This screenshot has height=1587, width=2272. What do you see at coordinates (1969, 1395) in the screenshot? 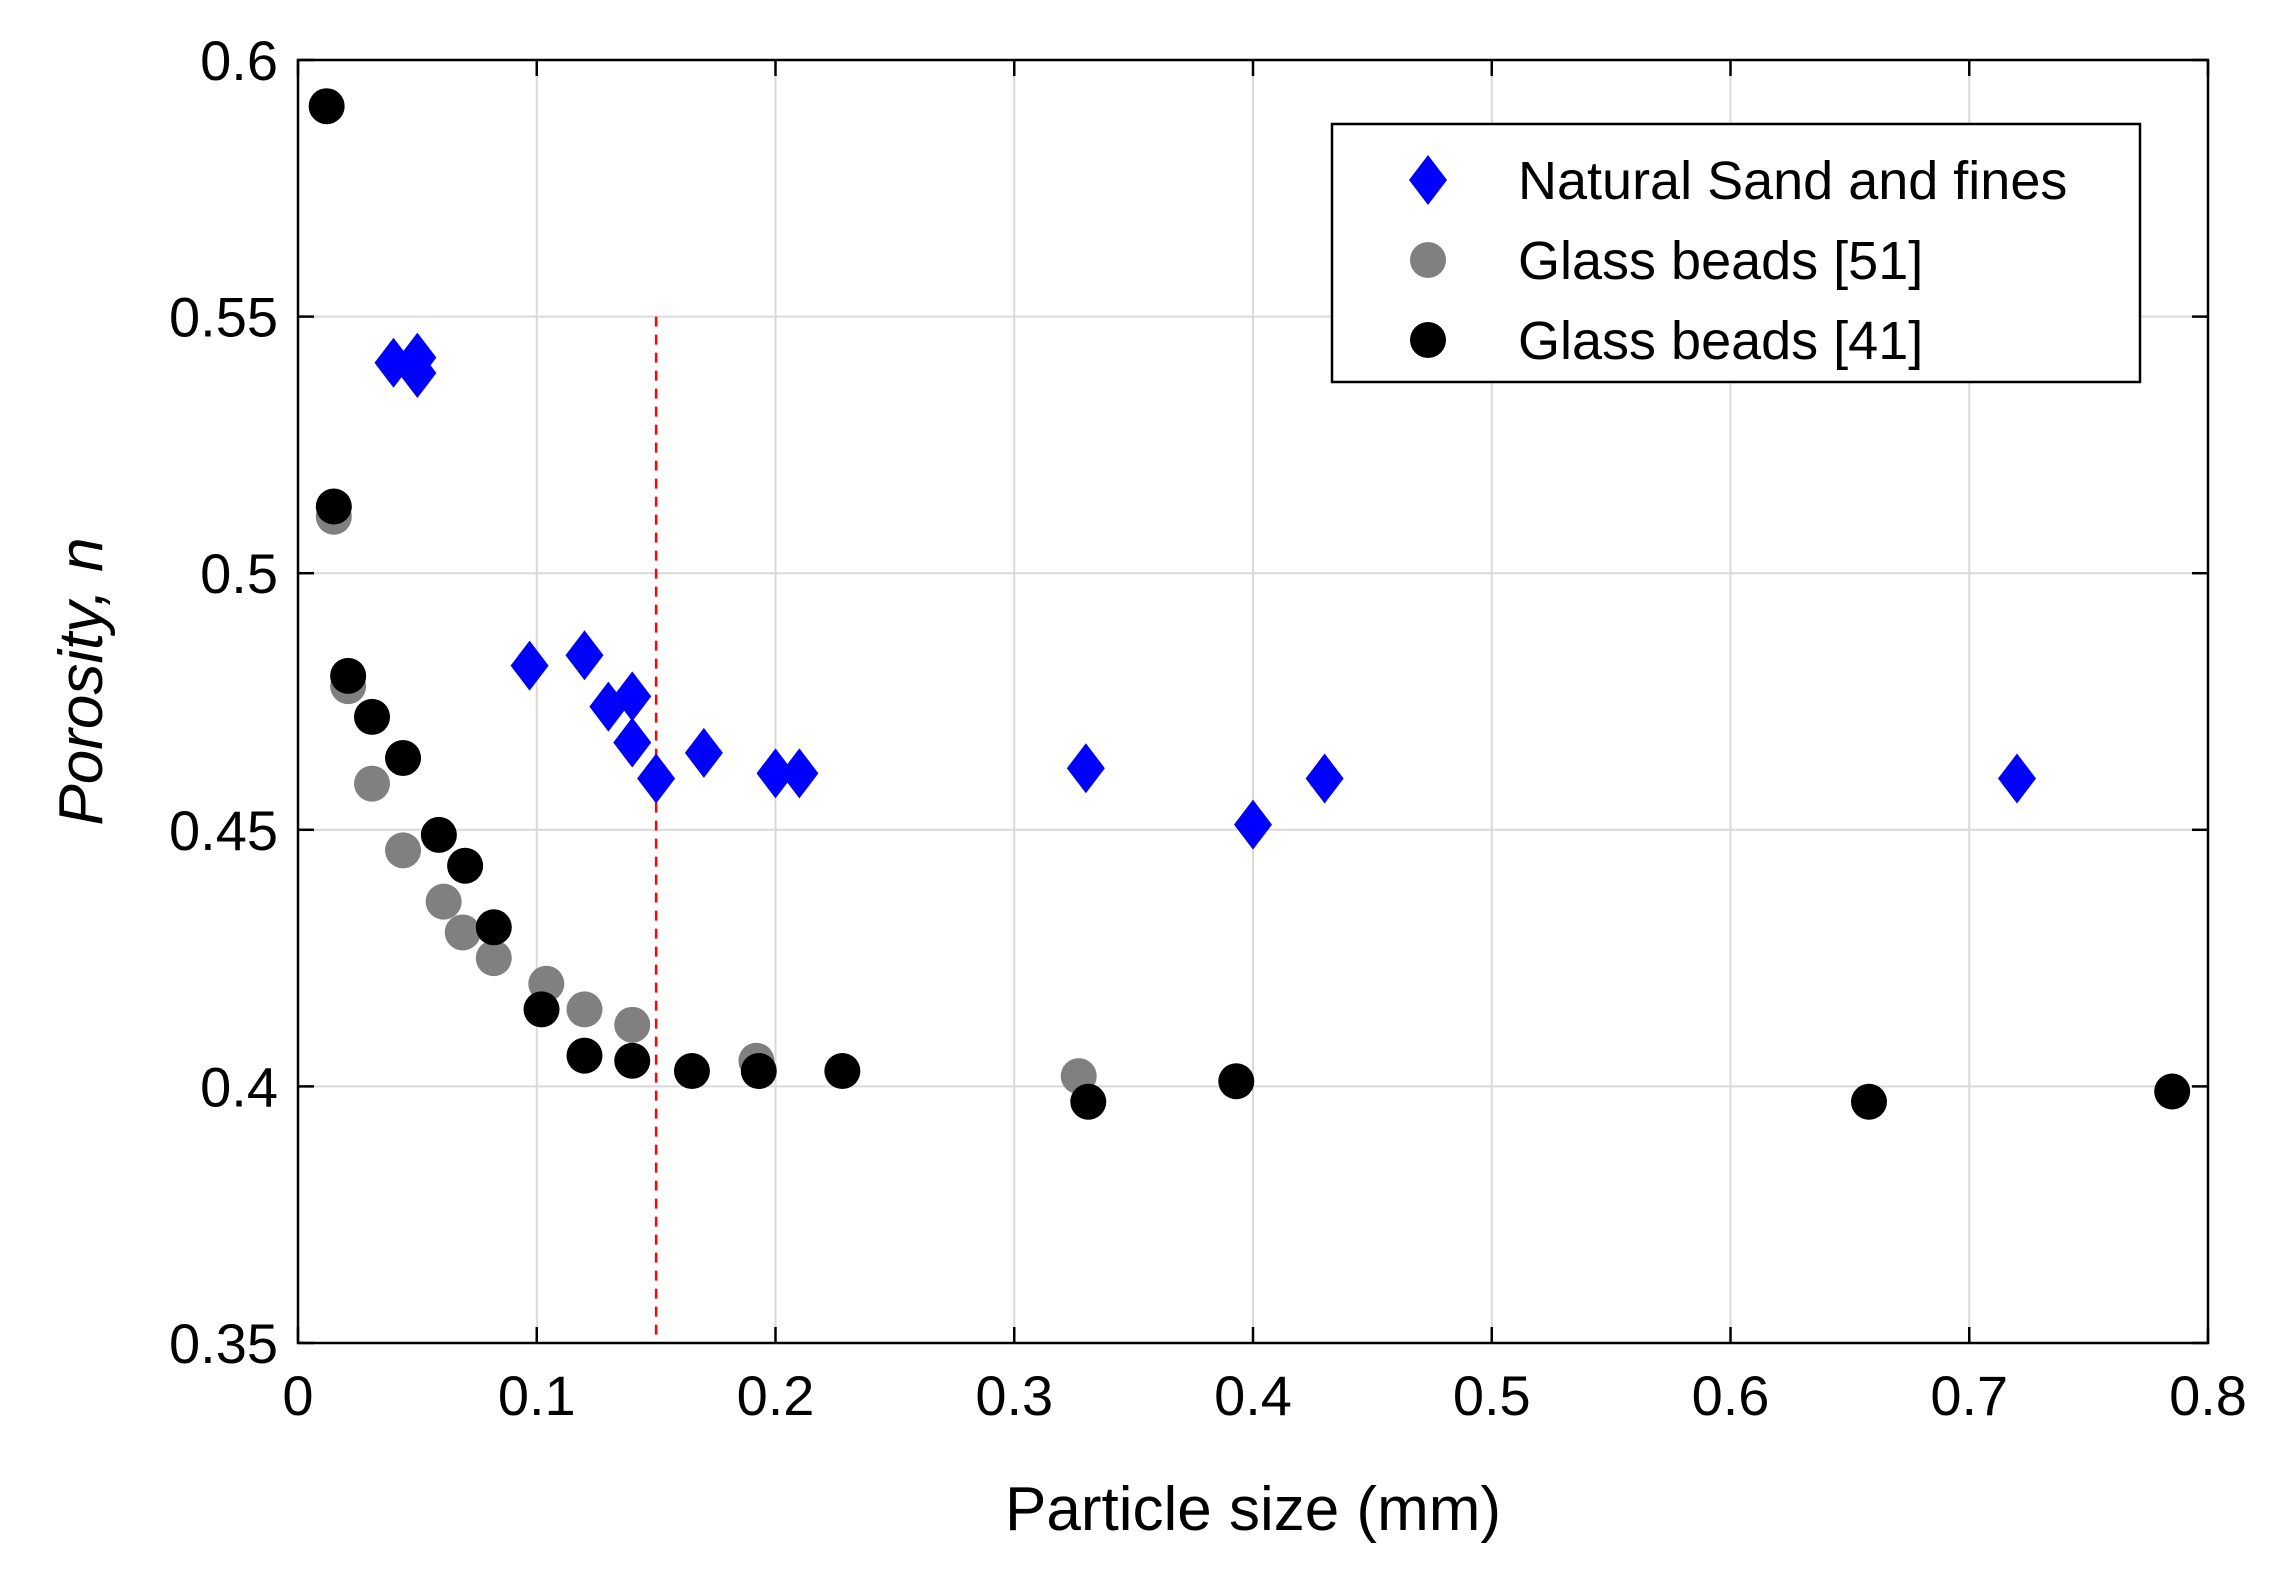
I see `x-tick-label: 0.7` at bounding box center [1969, 1395].